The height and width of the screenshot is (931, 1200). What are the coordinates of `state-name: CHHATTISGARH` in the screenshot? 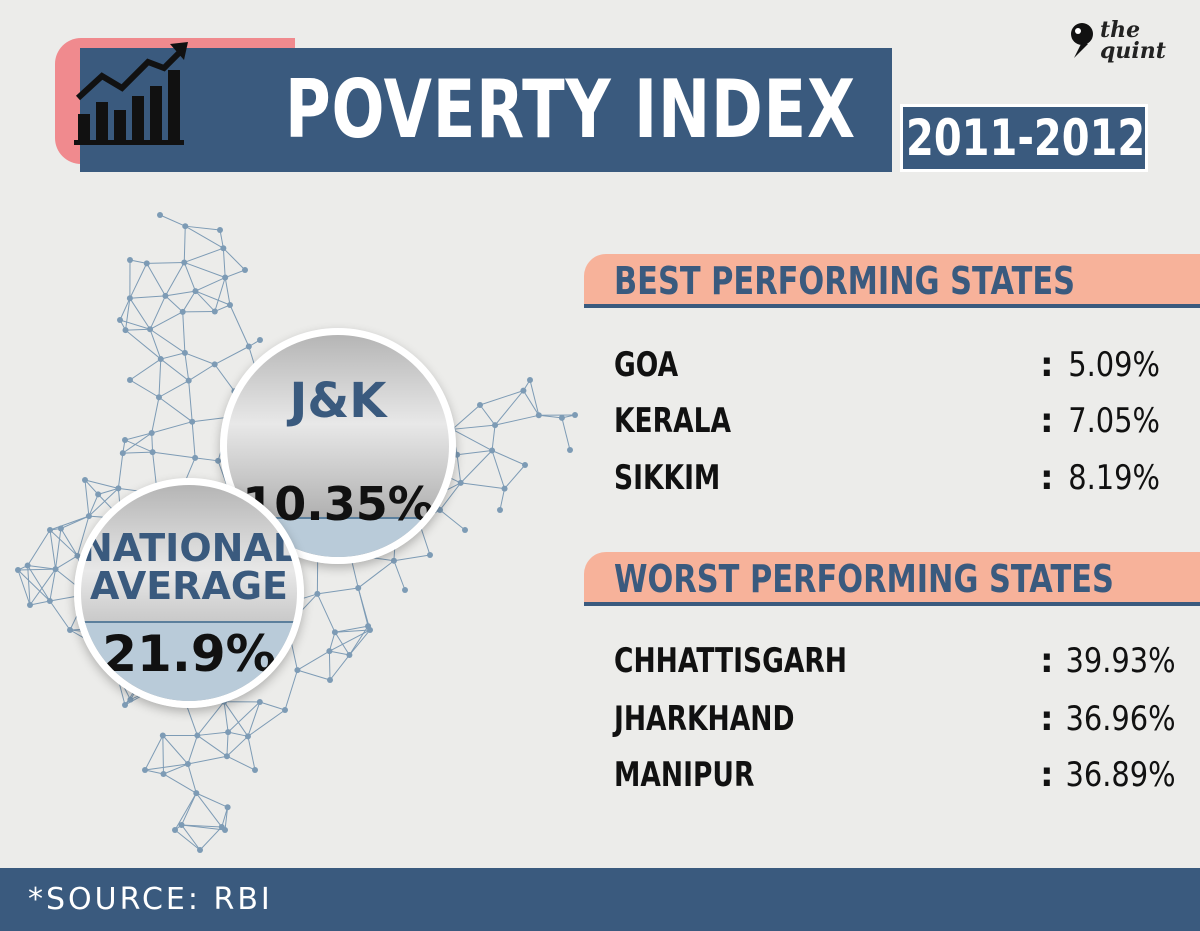 It's located at (730, 661).